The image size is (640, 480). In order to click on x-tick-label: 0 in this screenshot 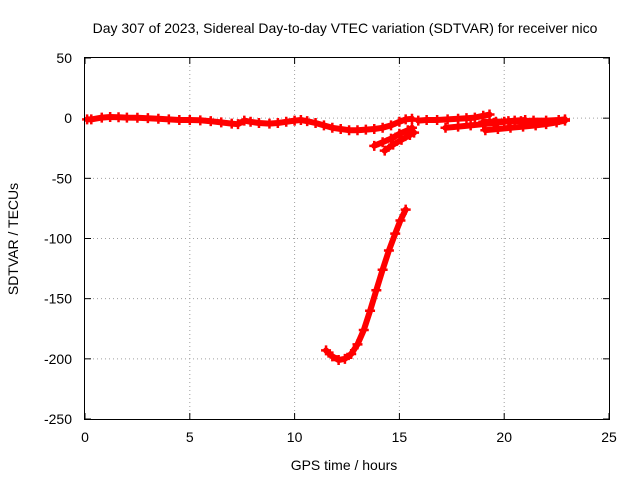, I will do `click(85, 437)`.